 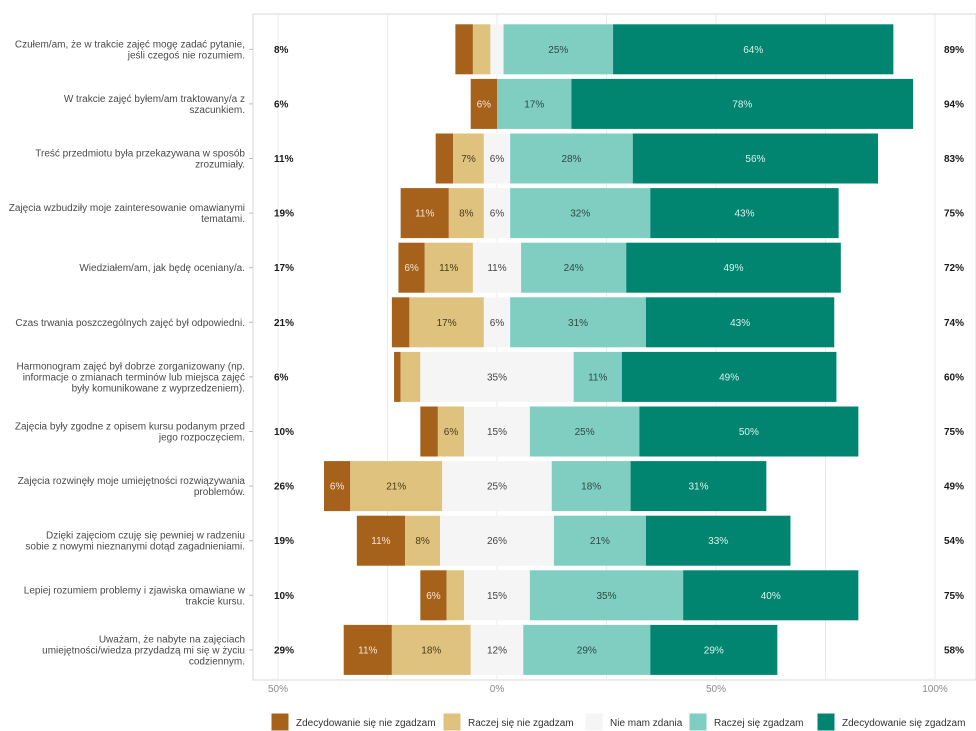 I want to click on segment-label: 33%, so click(x=718, y=541).